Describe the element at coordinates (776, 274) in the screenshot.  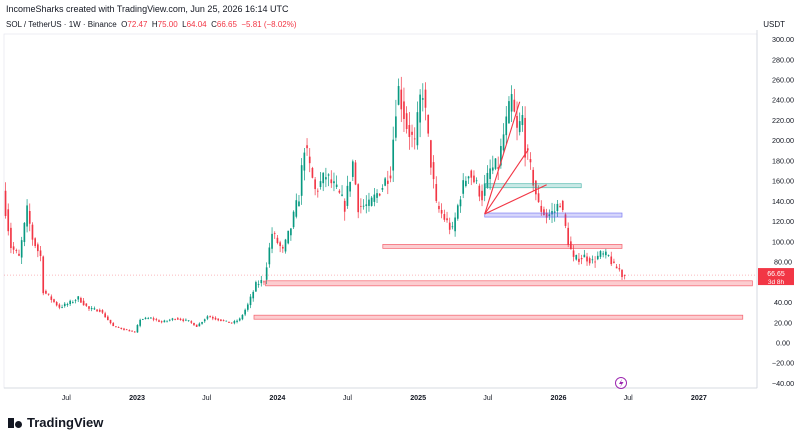
I see `last-price-value: 66.65` at that location.